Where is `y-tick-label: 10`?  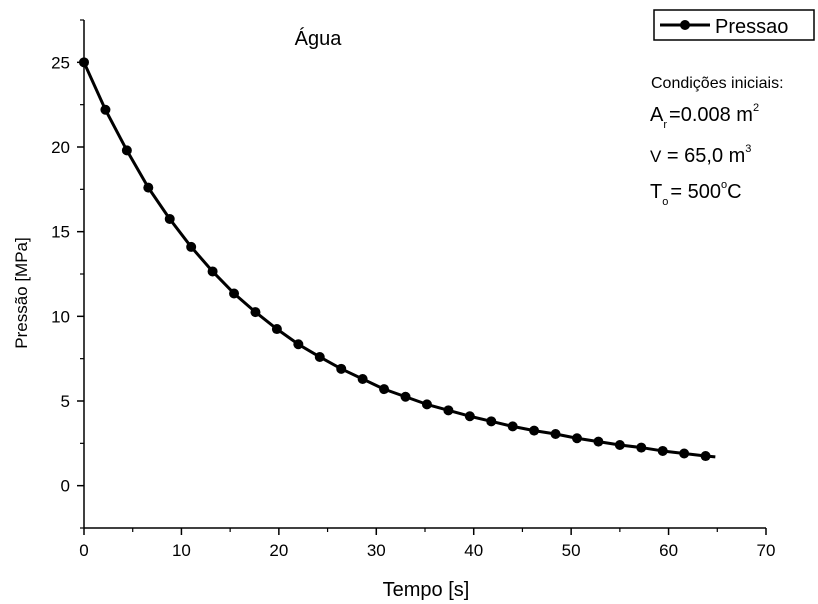
y-tick-label: 10 is located at coordinates (60, 316).